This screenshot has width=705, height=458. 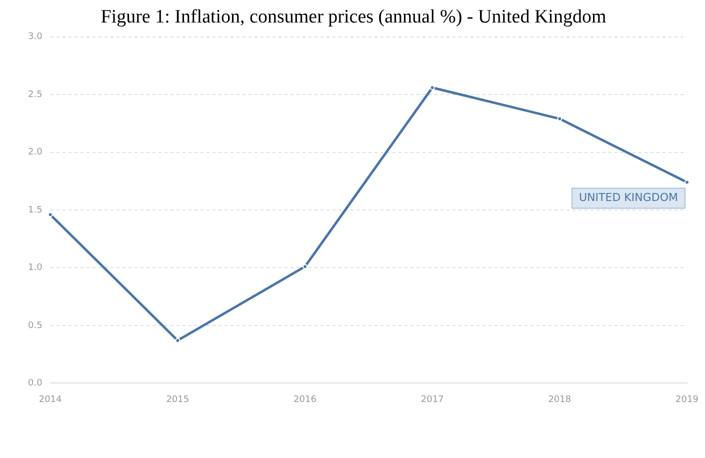 I want to click on y-tick-label: 1.0, so click(x=35, y=268).